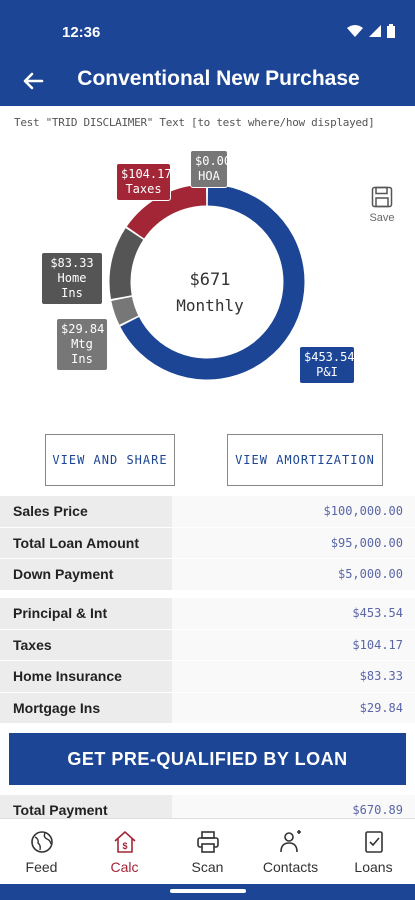 The height and width of the screenshot is (900, 415). I want to click on save-button: Save, so click(382, 205).